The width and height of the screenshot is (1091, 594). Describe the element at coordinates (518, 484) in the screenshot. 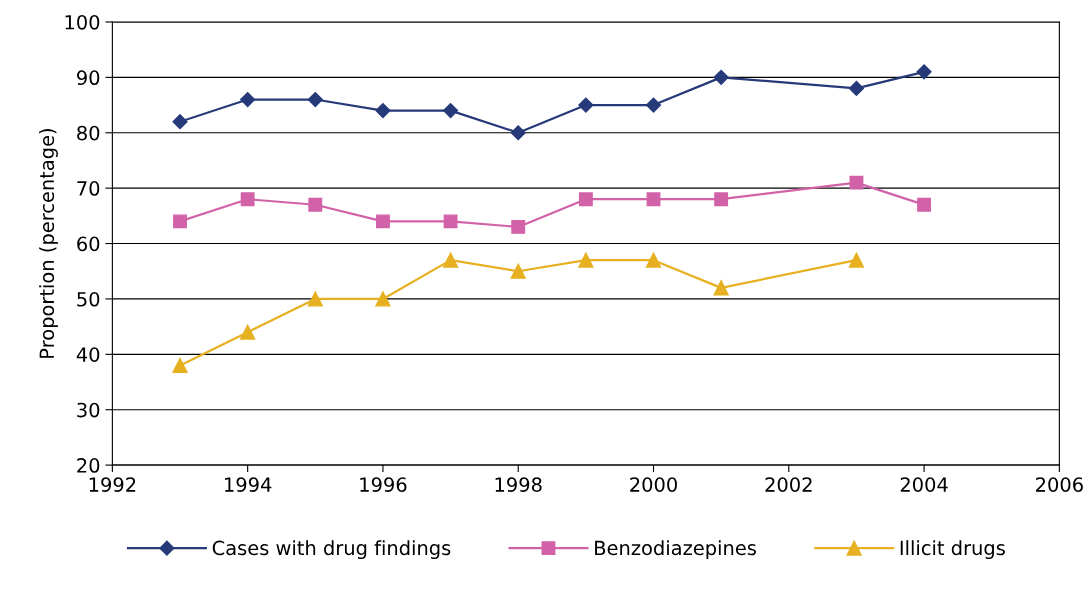

I see `x-tick-label: 1998` at that location.